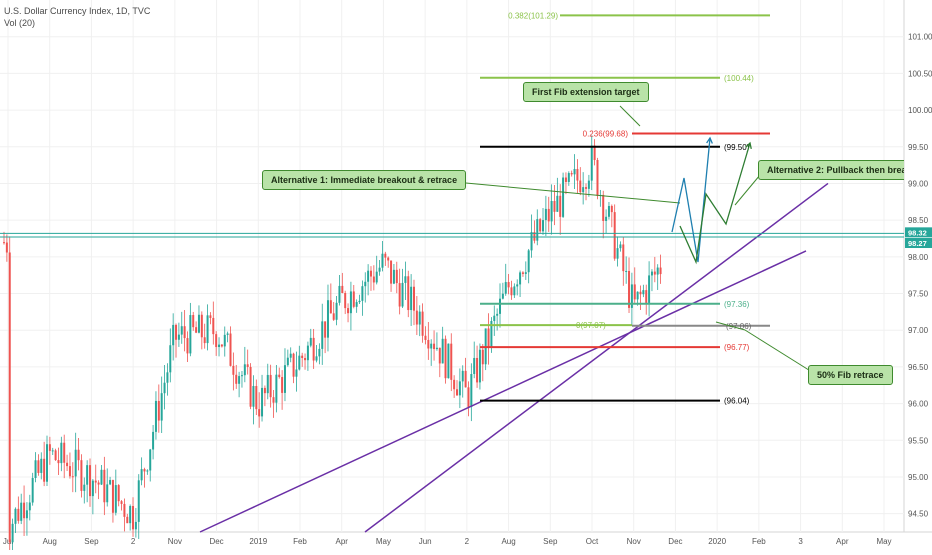 The height and width of the screenshot is (555, 932). Describe the element at coordinates (842, 541) in the screenshot. I see `x-tick-label: Apr` at that location.